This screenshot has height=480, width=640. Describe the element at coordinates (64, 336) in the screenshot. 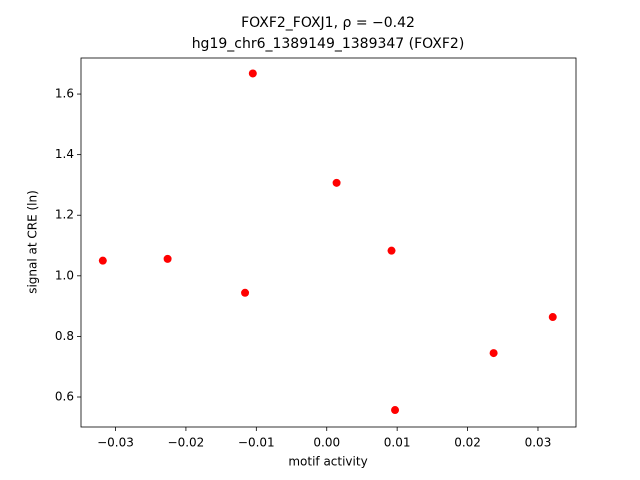

I see `y-tick-label: 0.8` at that location.